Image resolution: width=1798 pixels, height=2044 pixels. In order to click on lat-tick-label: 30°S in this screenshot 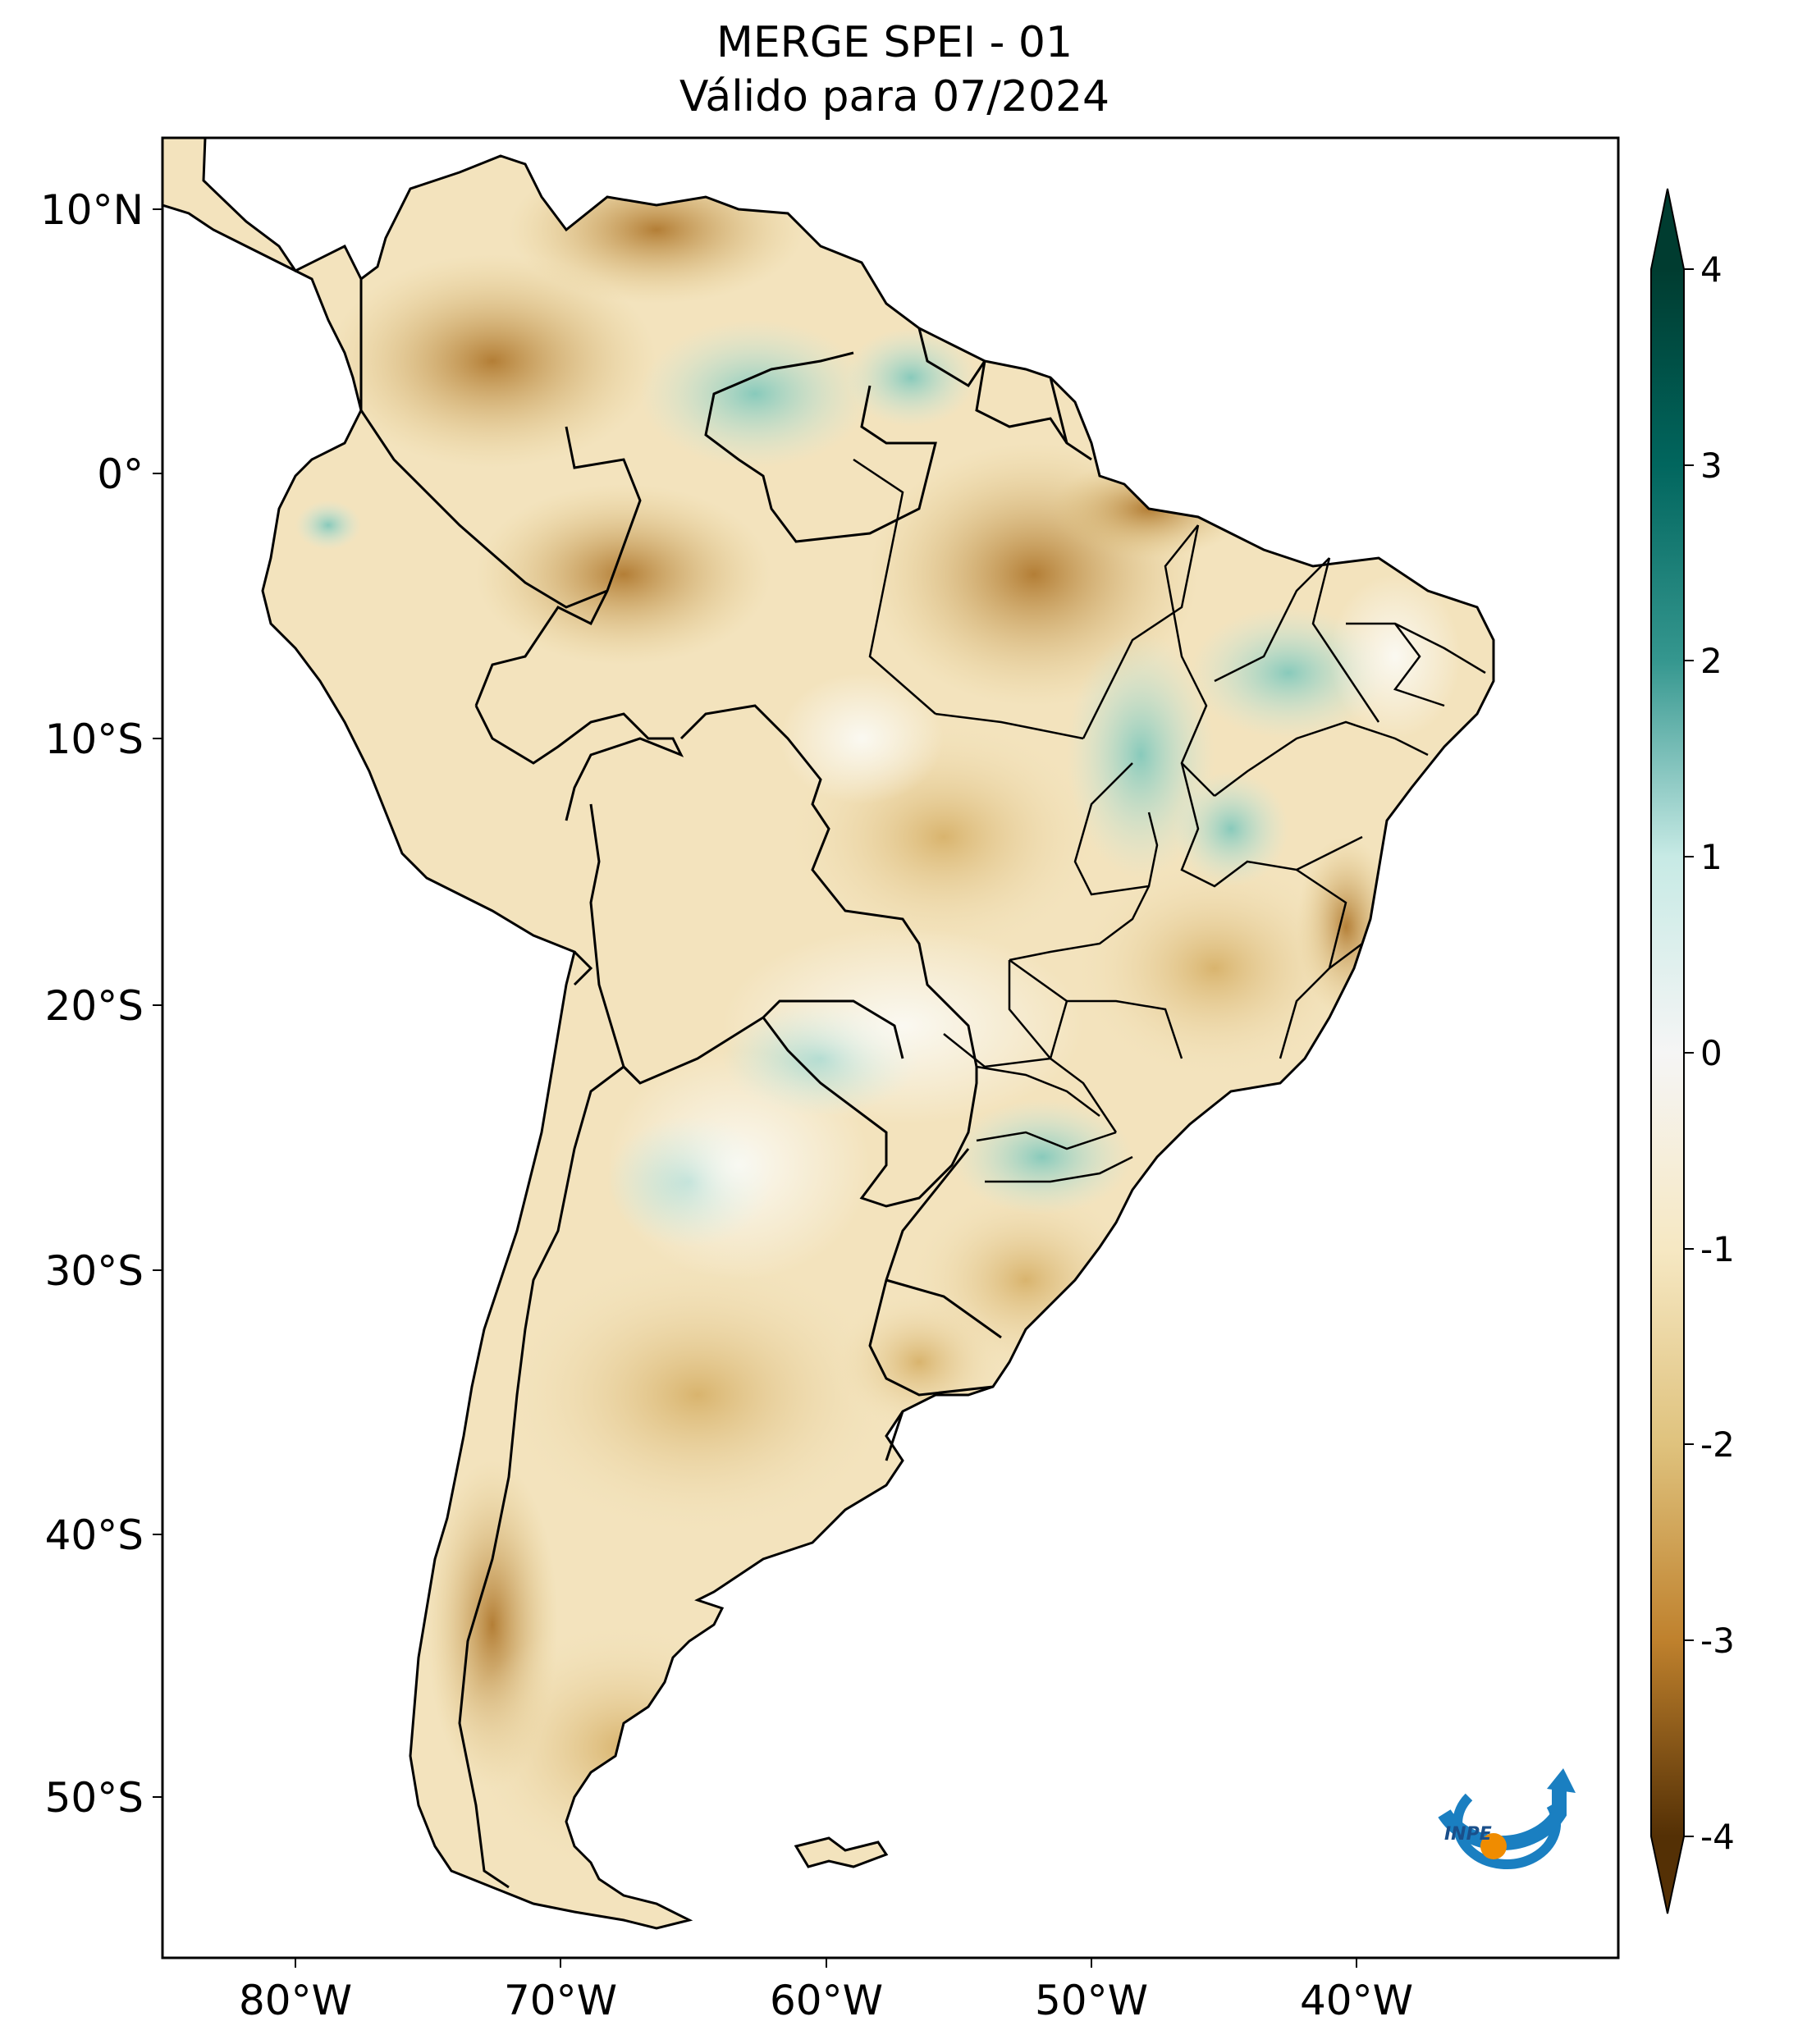, I will do `click(94, 1271)`.